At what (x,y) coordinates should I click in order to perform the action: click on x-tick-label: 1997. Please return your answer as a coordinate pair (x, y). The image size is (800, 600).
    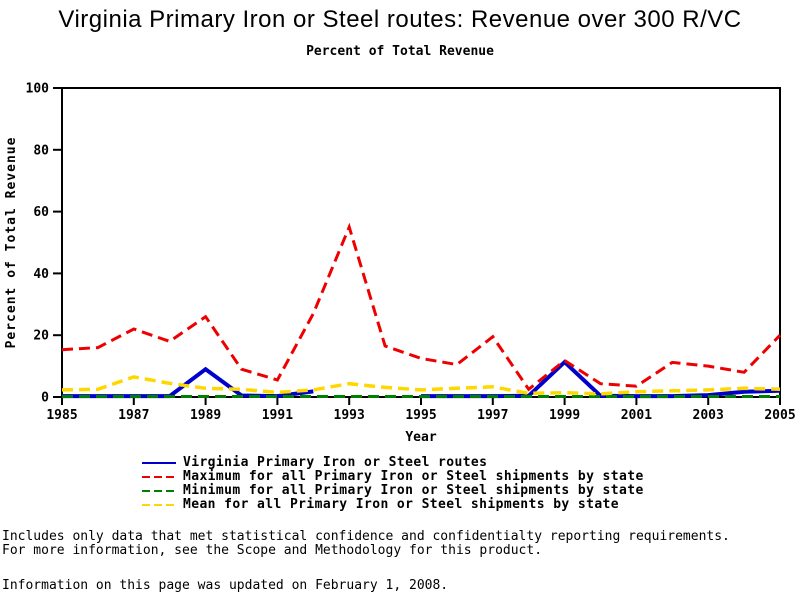
    Looking at the image, I should click on (492, 415).